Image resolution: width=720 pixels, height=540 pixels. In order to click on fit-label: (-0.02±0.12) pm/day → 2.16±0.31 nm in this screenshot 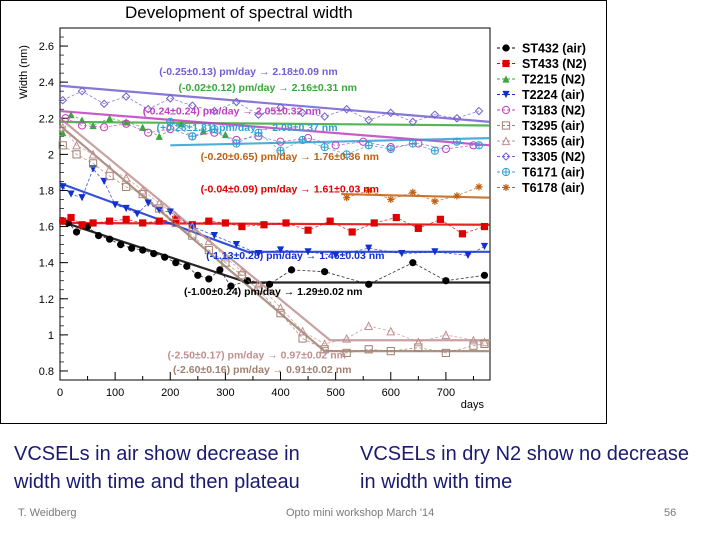, I will do `click(268, 88)`.